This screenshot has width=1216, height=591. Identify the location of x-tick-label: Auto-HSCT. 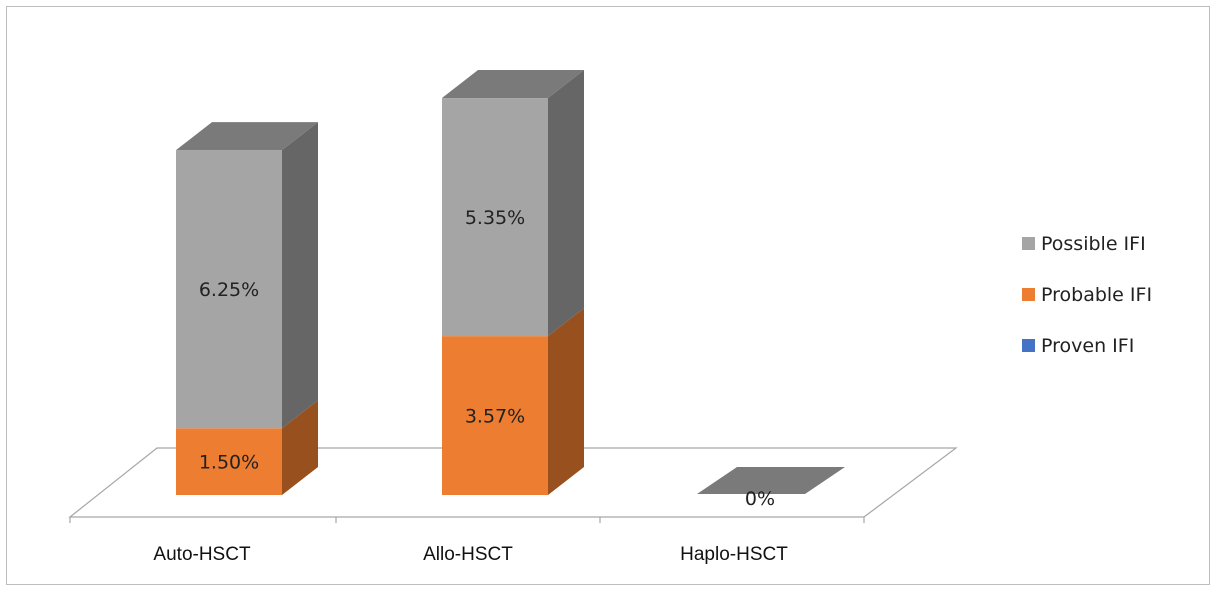
(202, 554).